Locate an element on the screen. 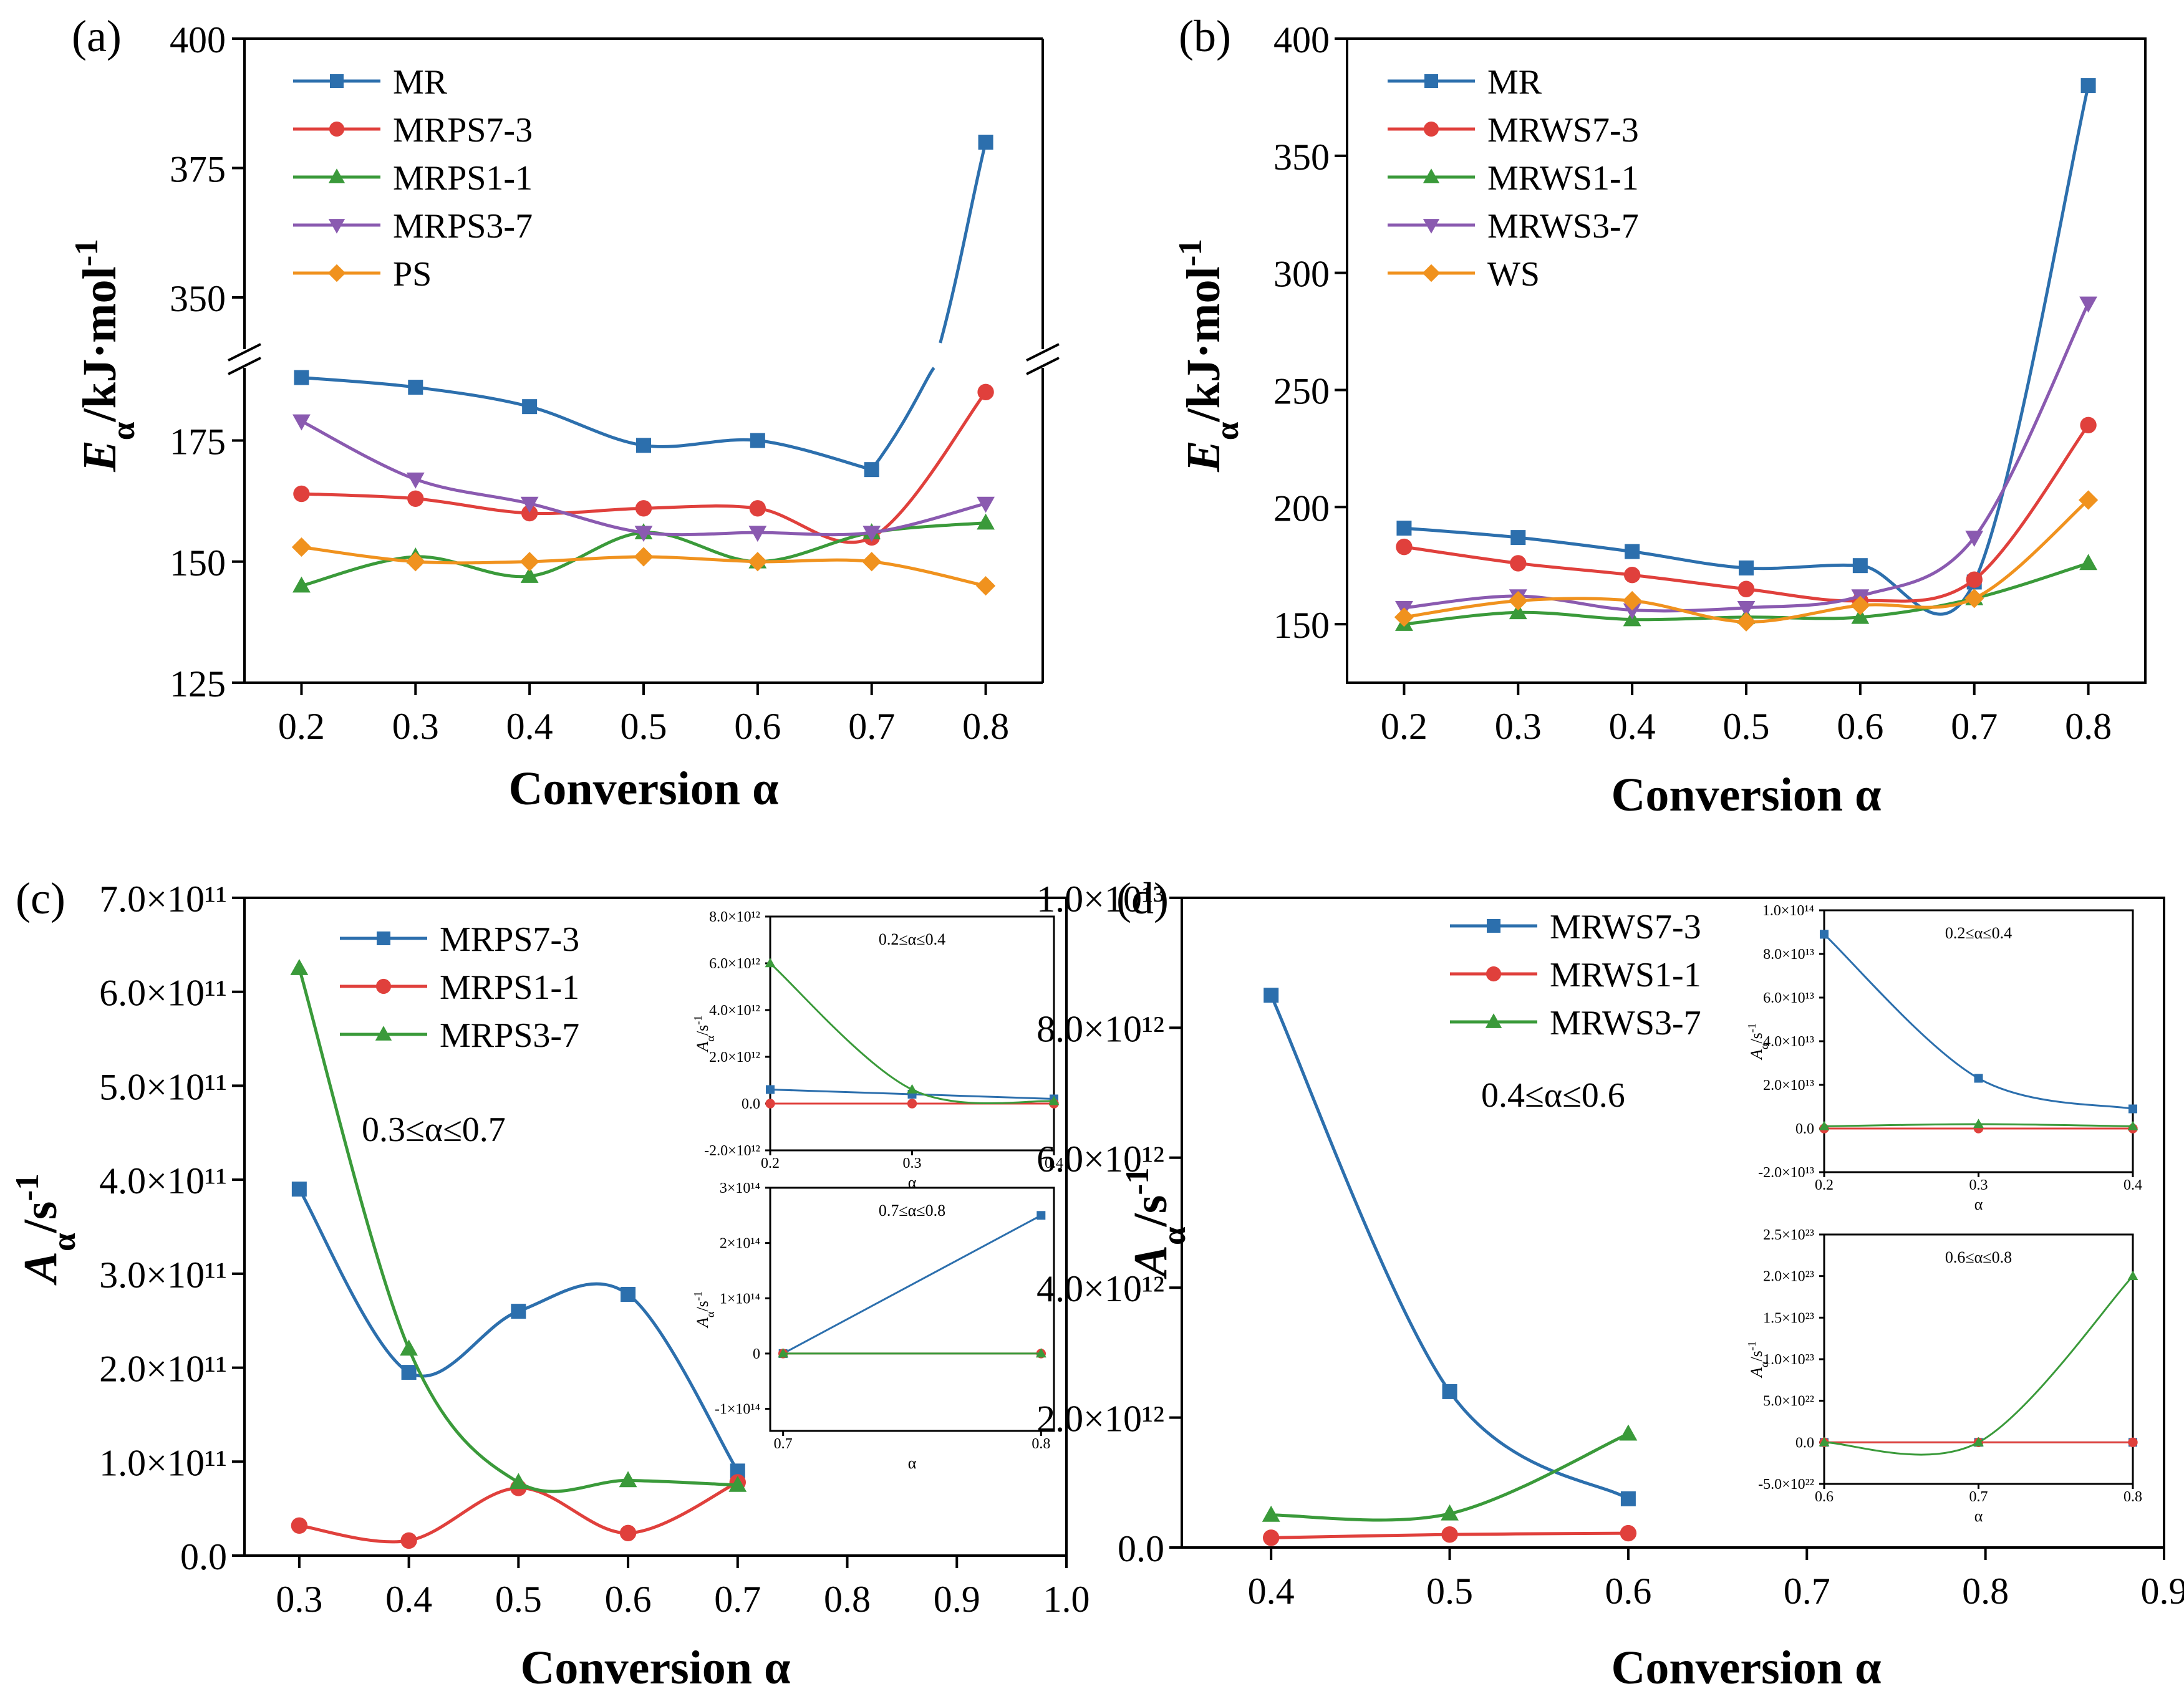 The width and height of the screenshot is (2184, 1704). panel-label-a: (a) is located at coordinates (97, 36).